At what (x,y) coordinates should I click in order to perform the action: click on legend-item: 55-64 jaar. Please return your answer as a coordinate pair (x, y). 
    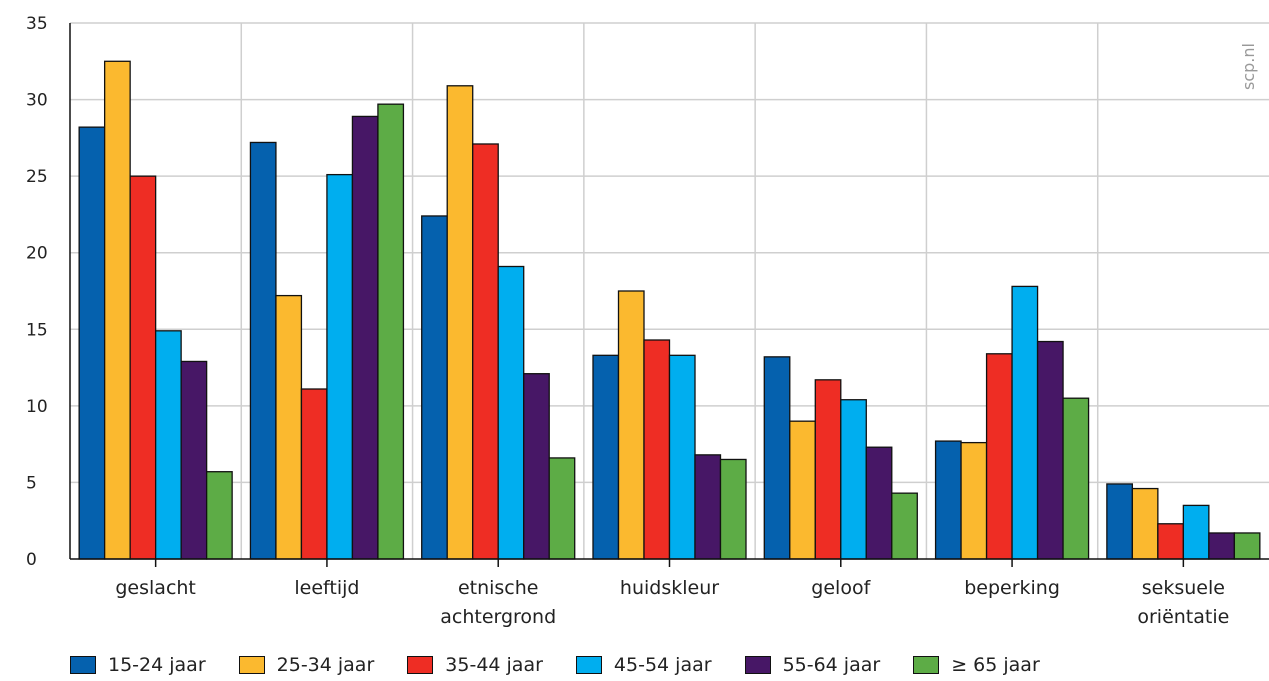
    Looking at the image, I should click on (812, 665).